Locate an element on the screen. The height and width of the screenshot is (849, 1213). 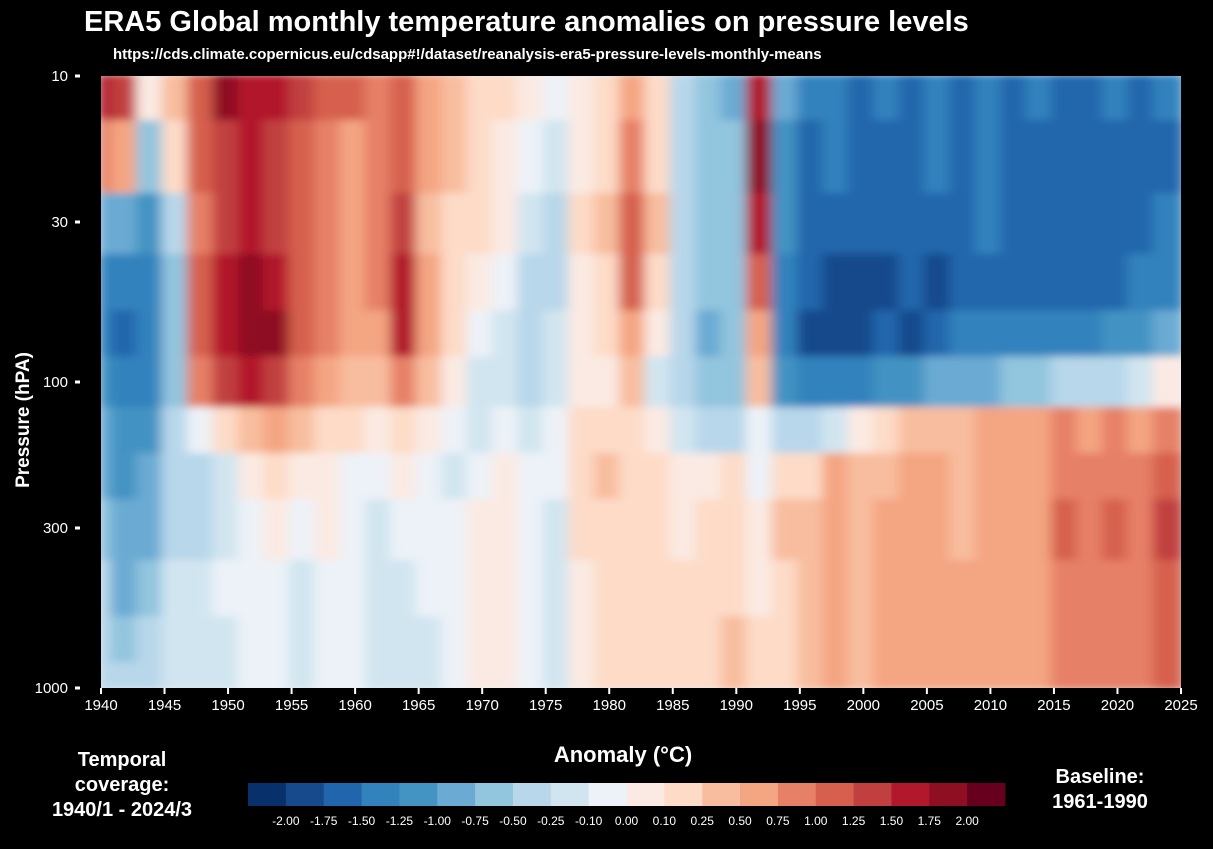
colorbar-tick-label: -1.75 is located at coordinates (324, 821).